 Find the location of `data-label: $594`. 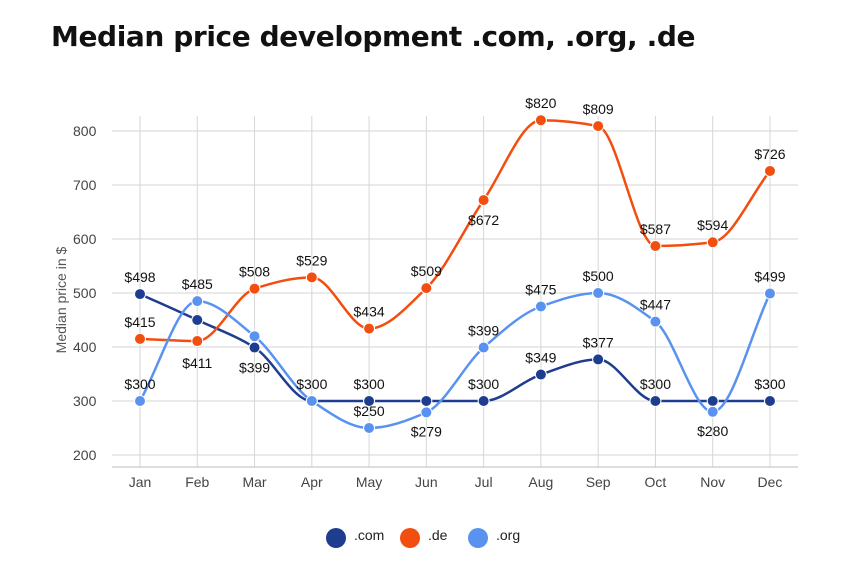

data-label: $594 is located at coordinates (712, 225).